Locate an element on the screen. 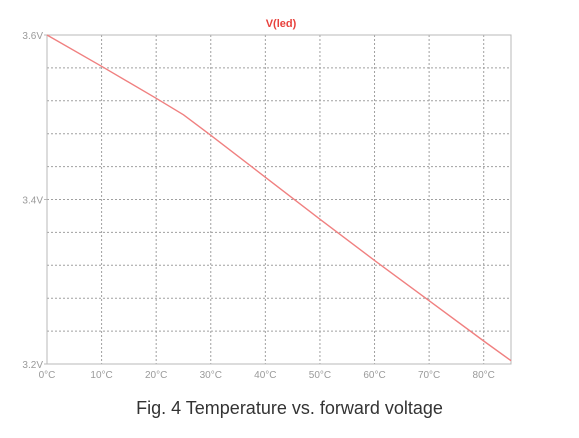  x-tick-label: 80°C is located at coordinates (484, 375).